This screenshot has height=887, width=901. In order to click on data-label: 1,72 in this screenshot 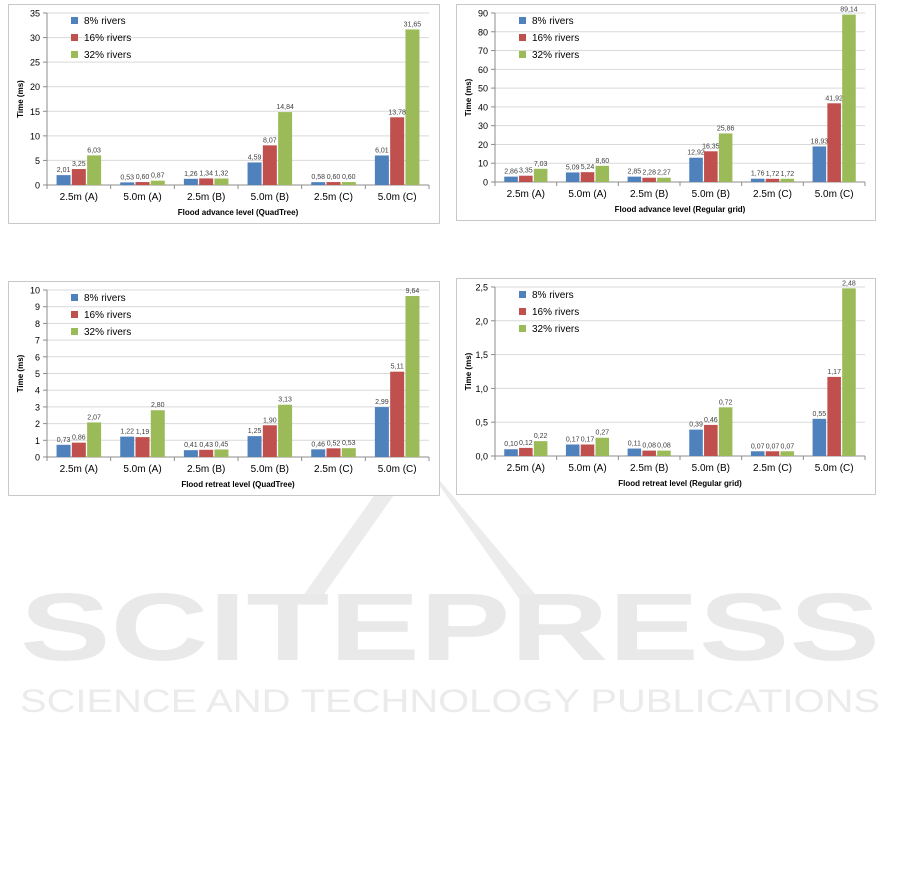, I will do `click(787, 174)`.